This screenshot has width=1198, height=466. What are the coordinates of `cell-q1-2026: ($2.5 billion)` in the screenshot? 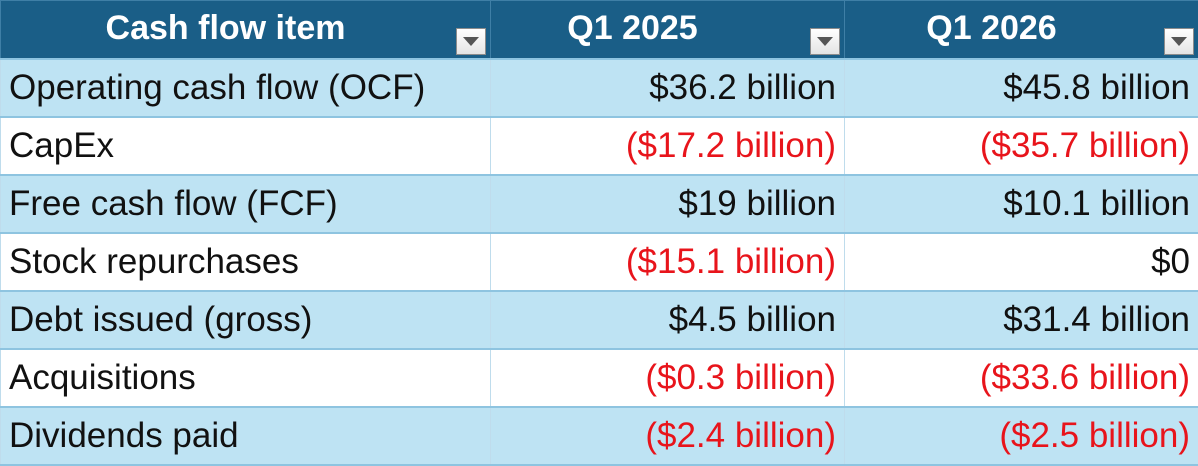 It's located at (1021, 436).